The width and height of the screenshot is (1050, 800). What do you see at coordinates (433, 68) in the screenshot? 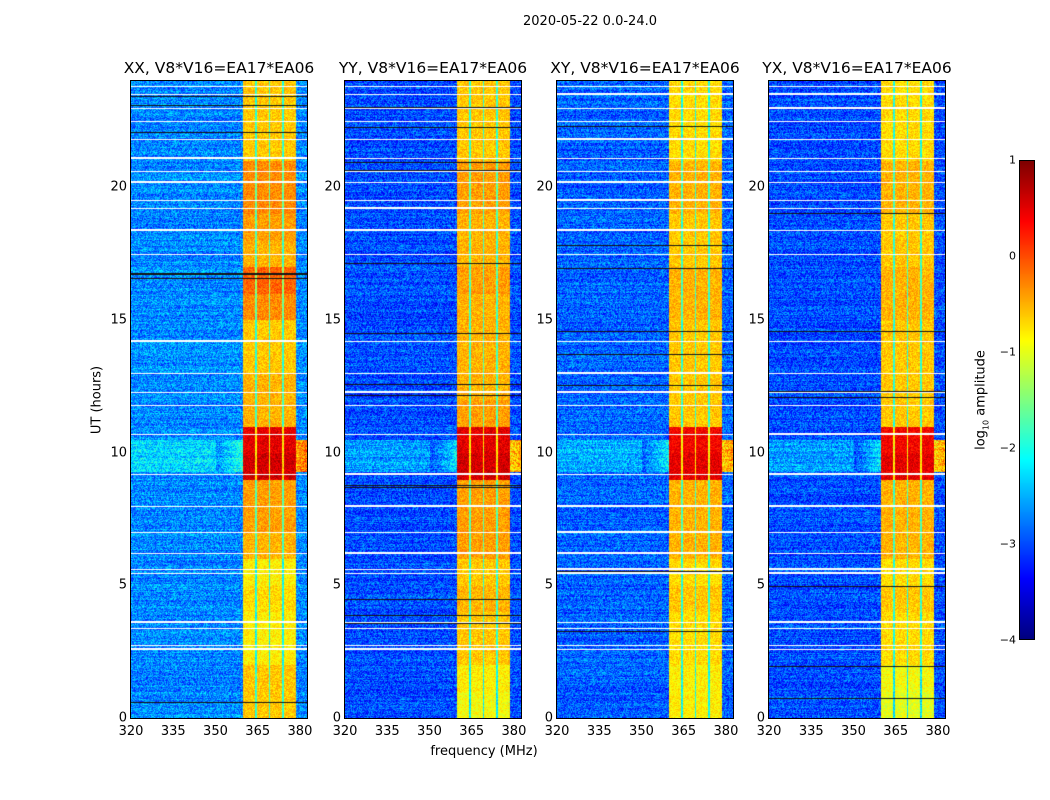
I see `panel-title: YY, V8*V16=EA17*EA06` at bounding box center [433, 68].